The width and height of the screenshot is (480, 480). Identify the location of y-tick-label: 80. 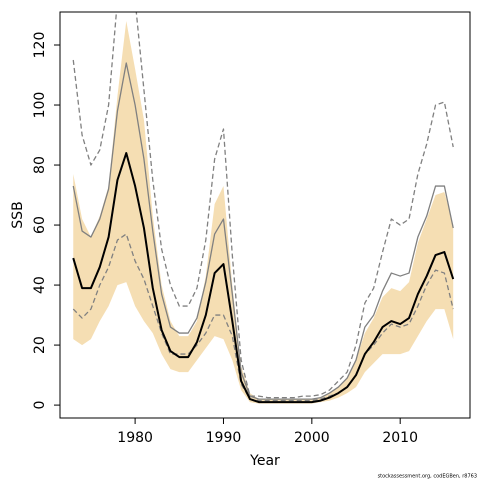
(40, 165).